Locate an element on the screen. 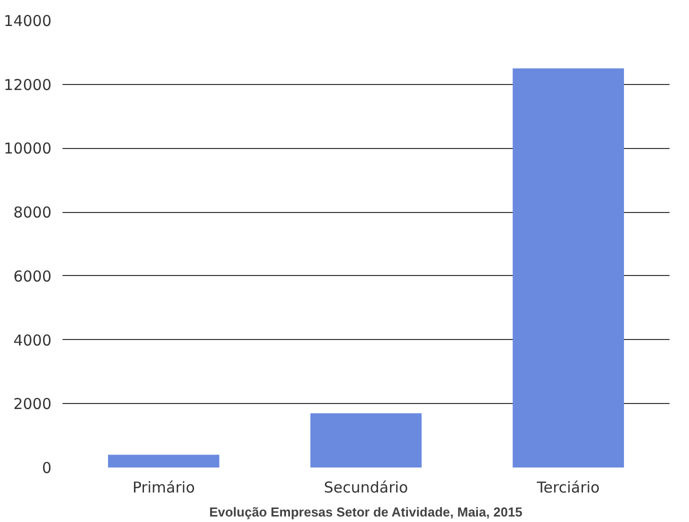 Image resolution: width=689 pixels, height=522 pixels. y-tick-label: 4000 is located at coordinates (32, 340).